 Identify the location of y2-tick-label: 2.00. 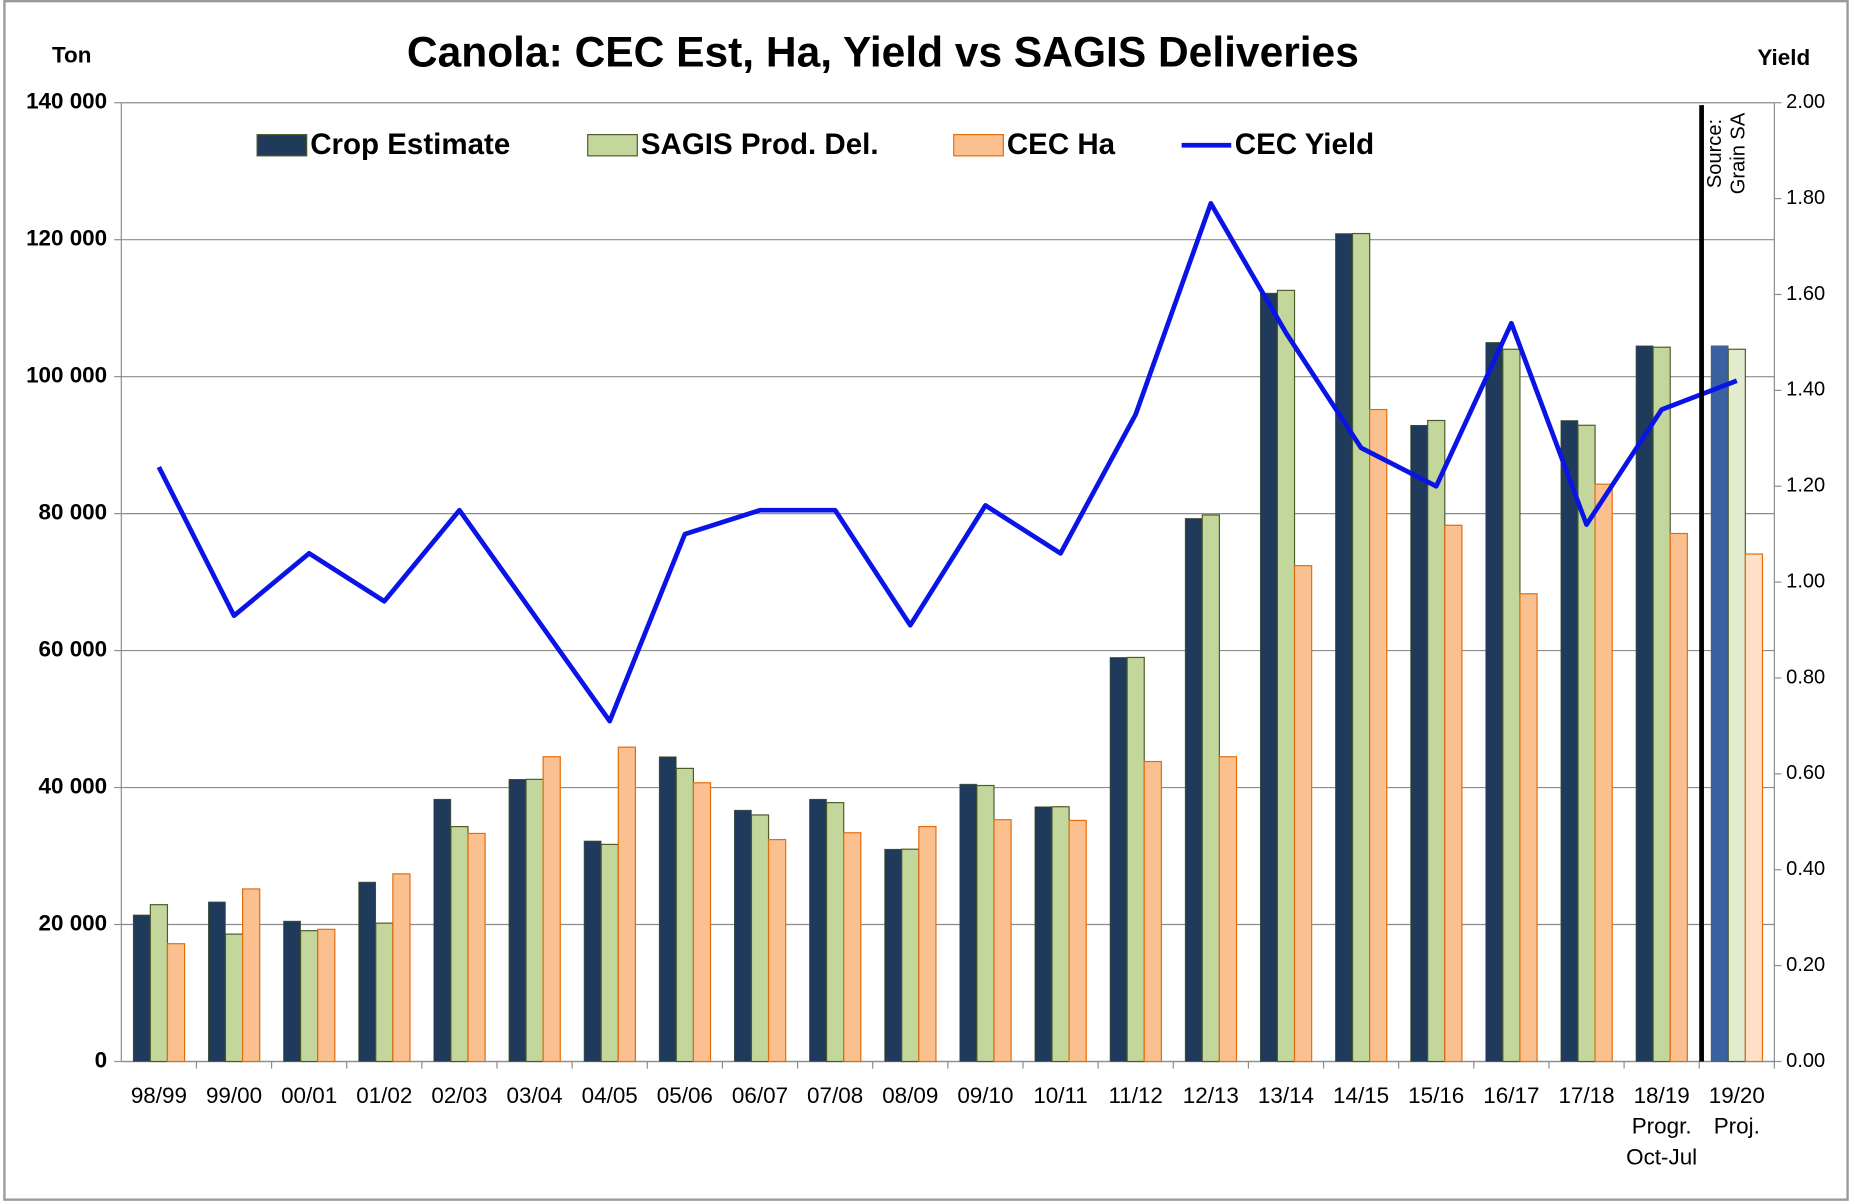
(1805, 102).